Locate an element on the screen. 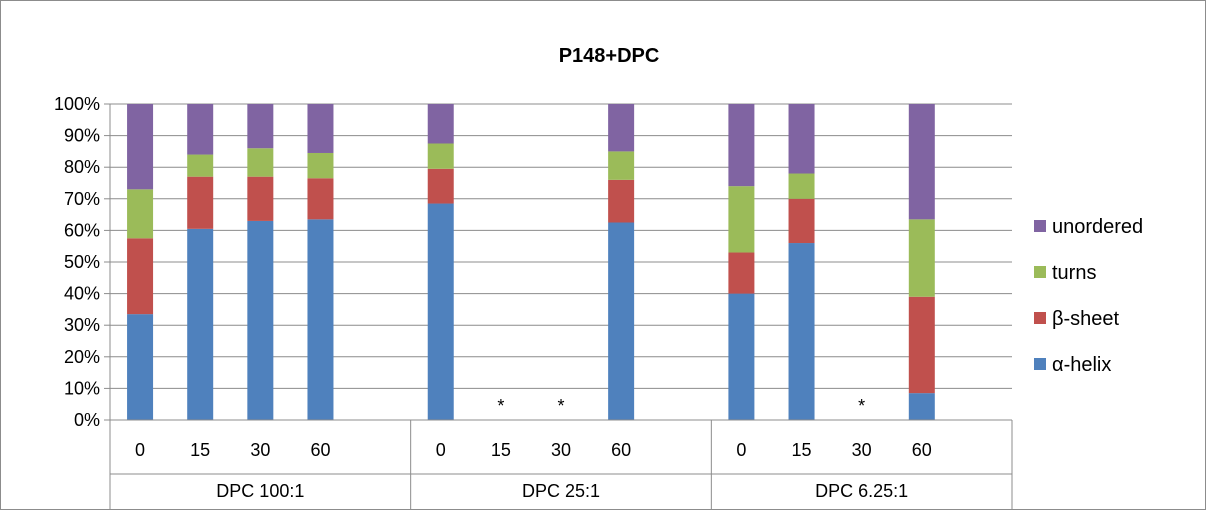  y-tick-label: 50% is located at coordinates (82, 262).